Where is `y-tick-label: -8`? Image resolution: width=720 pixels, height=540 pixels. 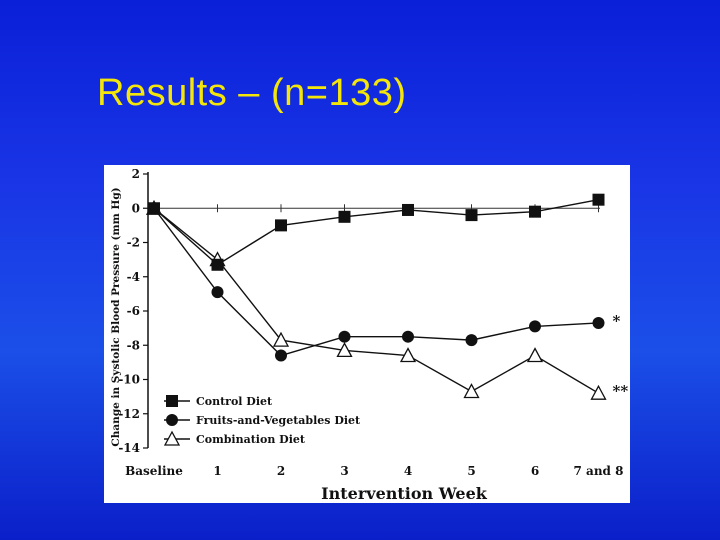
y-tick-label: -8 is located at coordinates (133, 345).